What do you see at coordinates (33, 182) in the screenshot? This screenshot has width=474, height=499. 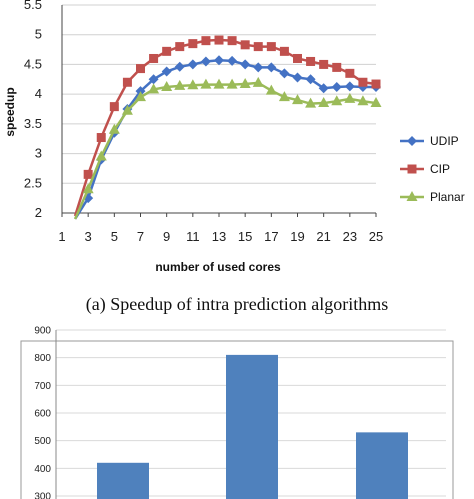 I see `y-tick-label: 2.5` at bounding box center [33, 182].